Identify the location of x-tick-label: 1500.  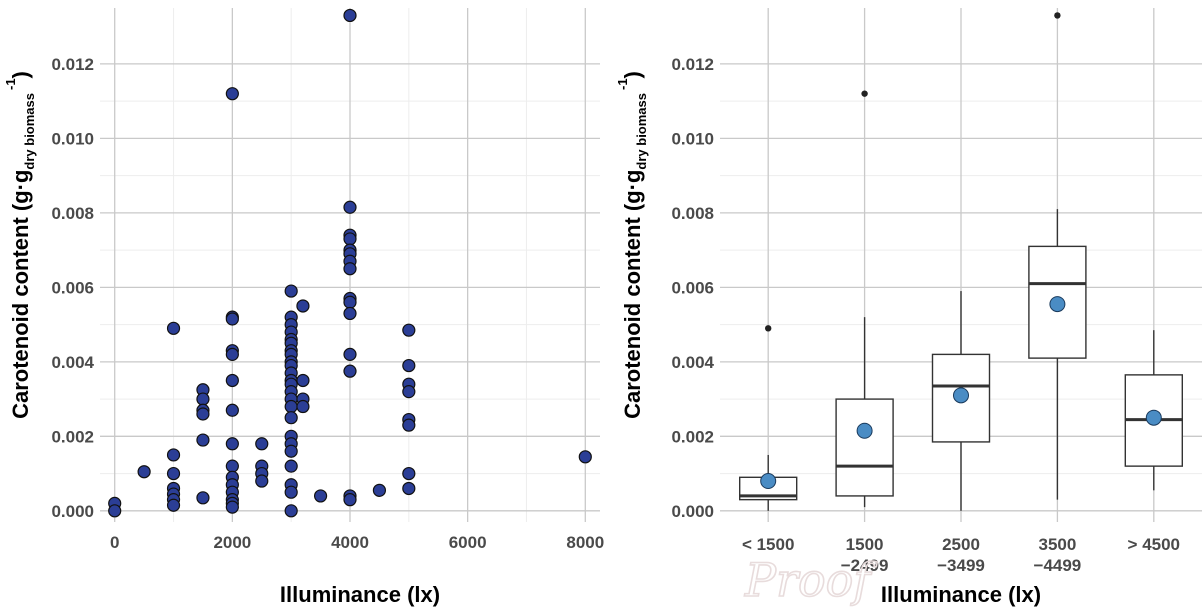
(865, 544).